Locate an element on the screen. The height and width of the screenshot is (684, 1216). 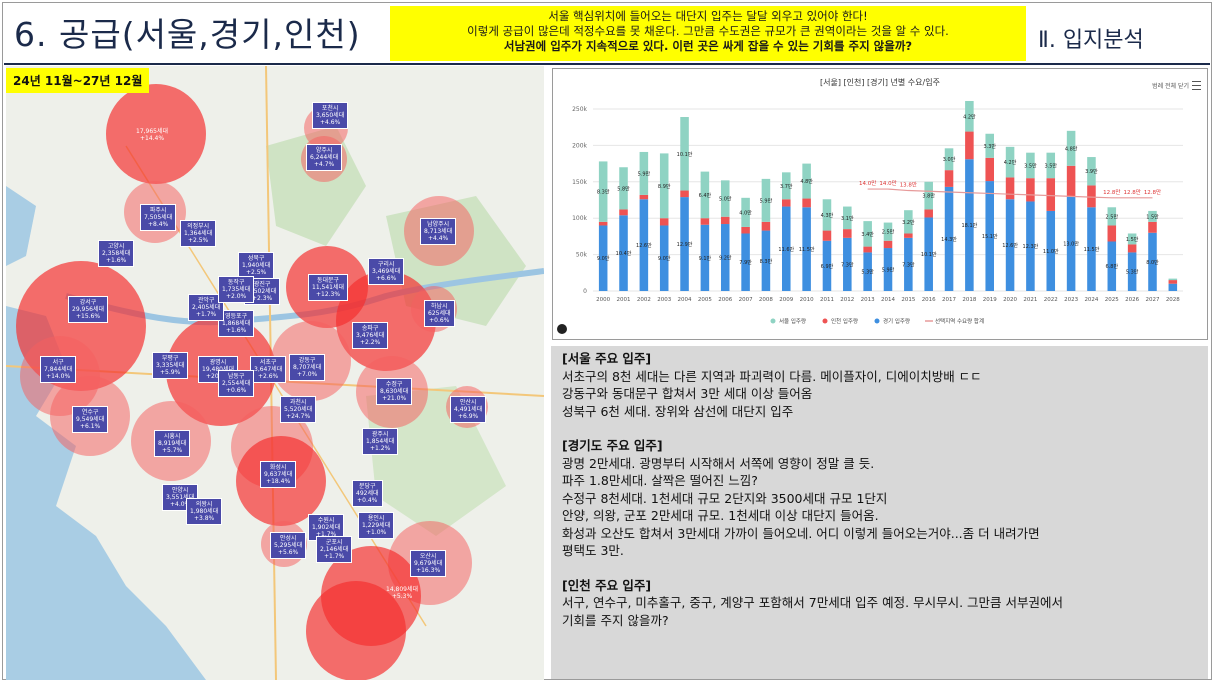
map-label-dongdaemun: 동대문구 11,541세대 +12.3% is located at coordinates (328, 287).